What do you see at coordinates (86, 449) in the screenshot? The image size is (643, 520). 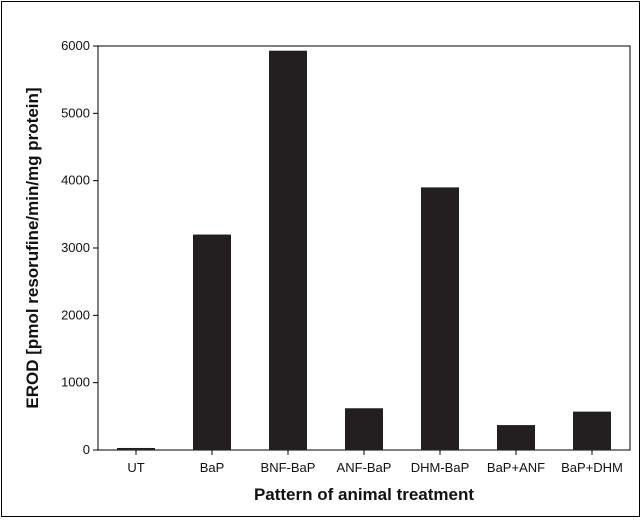 I see `y-tick-label: 0` at bounding box center [86, 449].